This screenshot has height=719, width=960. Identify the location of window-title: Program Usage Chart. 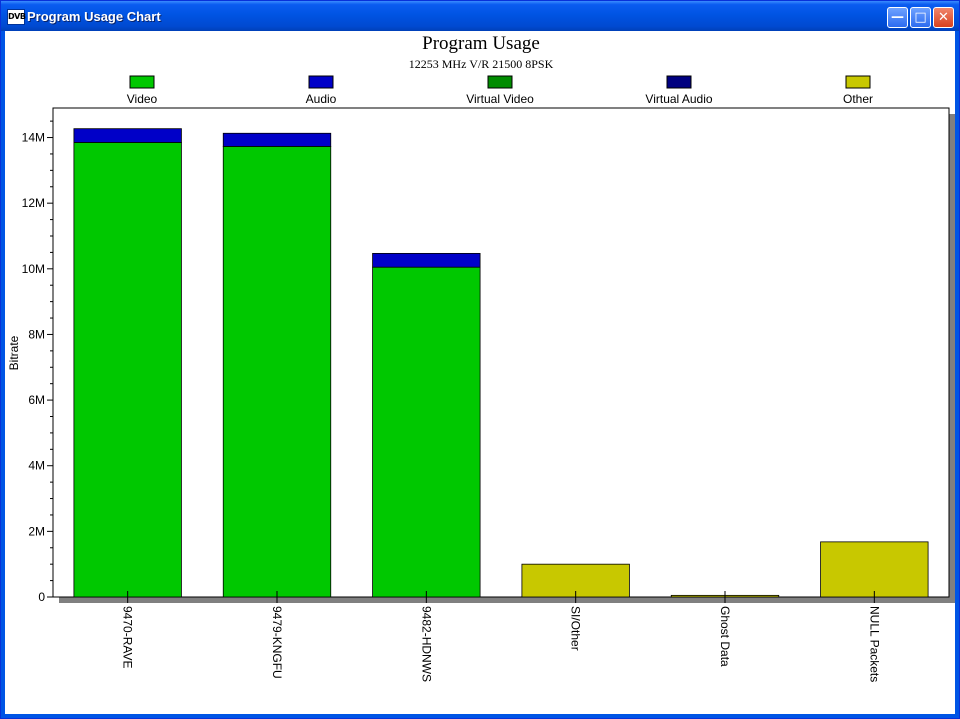
(94, 16).